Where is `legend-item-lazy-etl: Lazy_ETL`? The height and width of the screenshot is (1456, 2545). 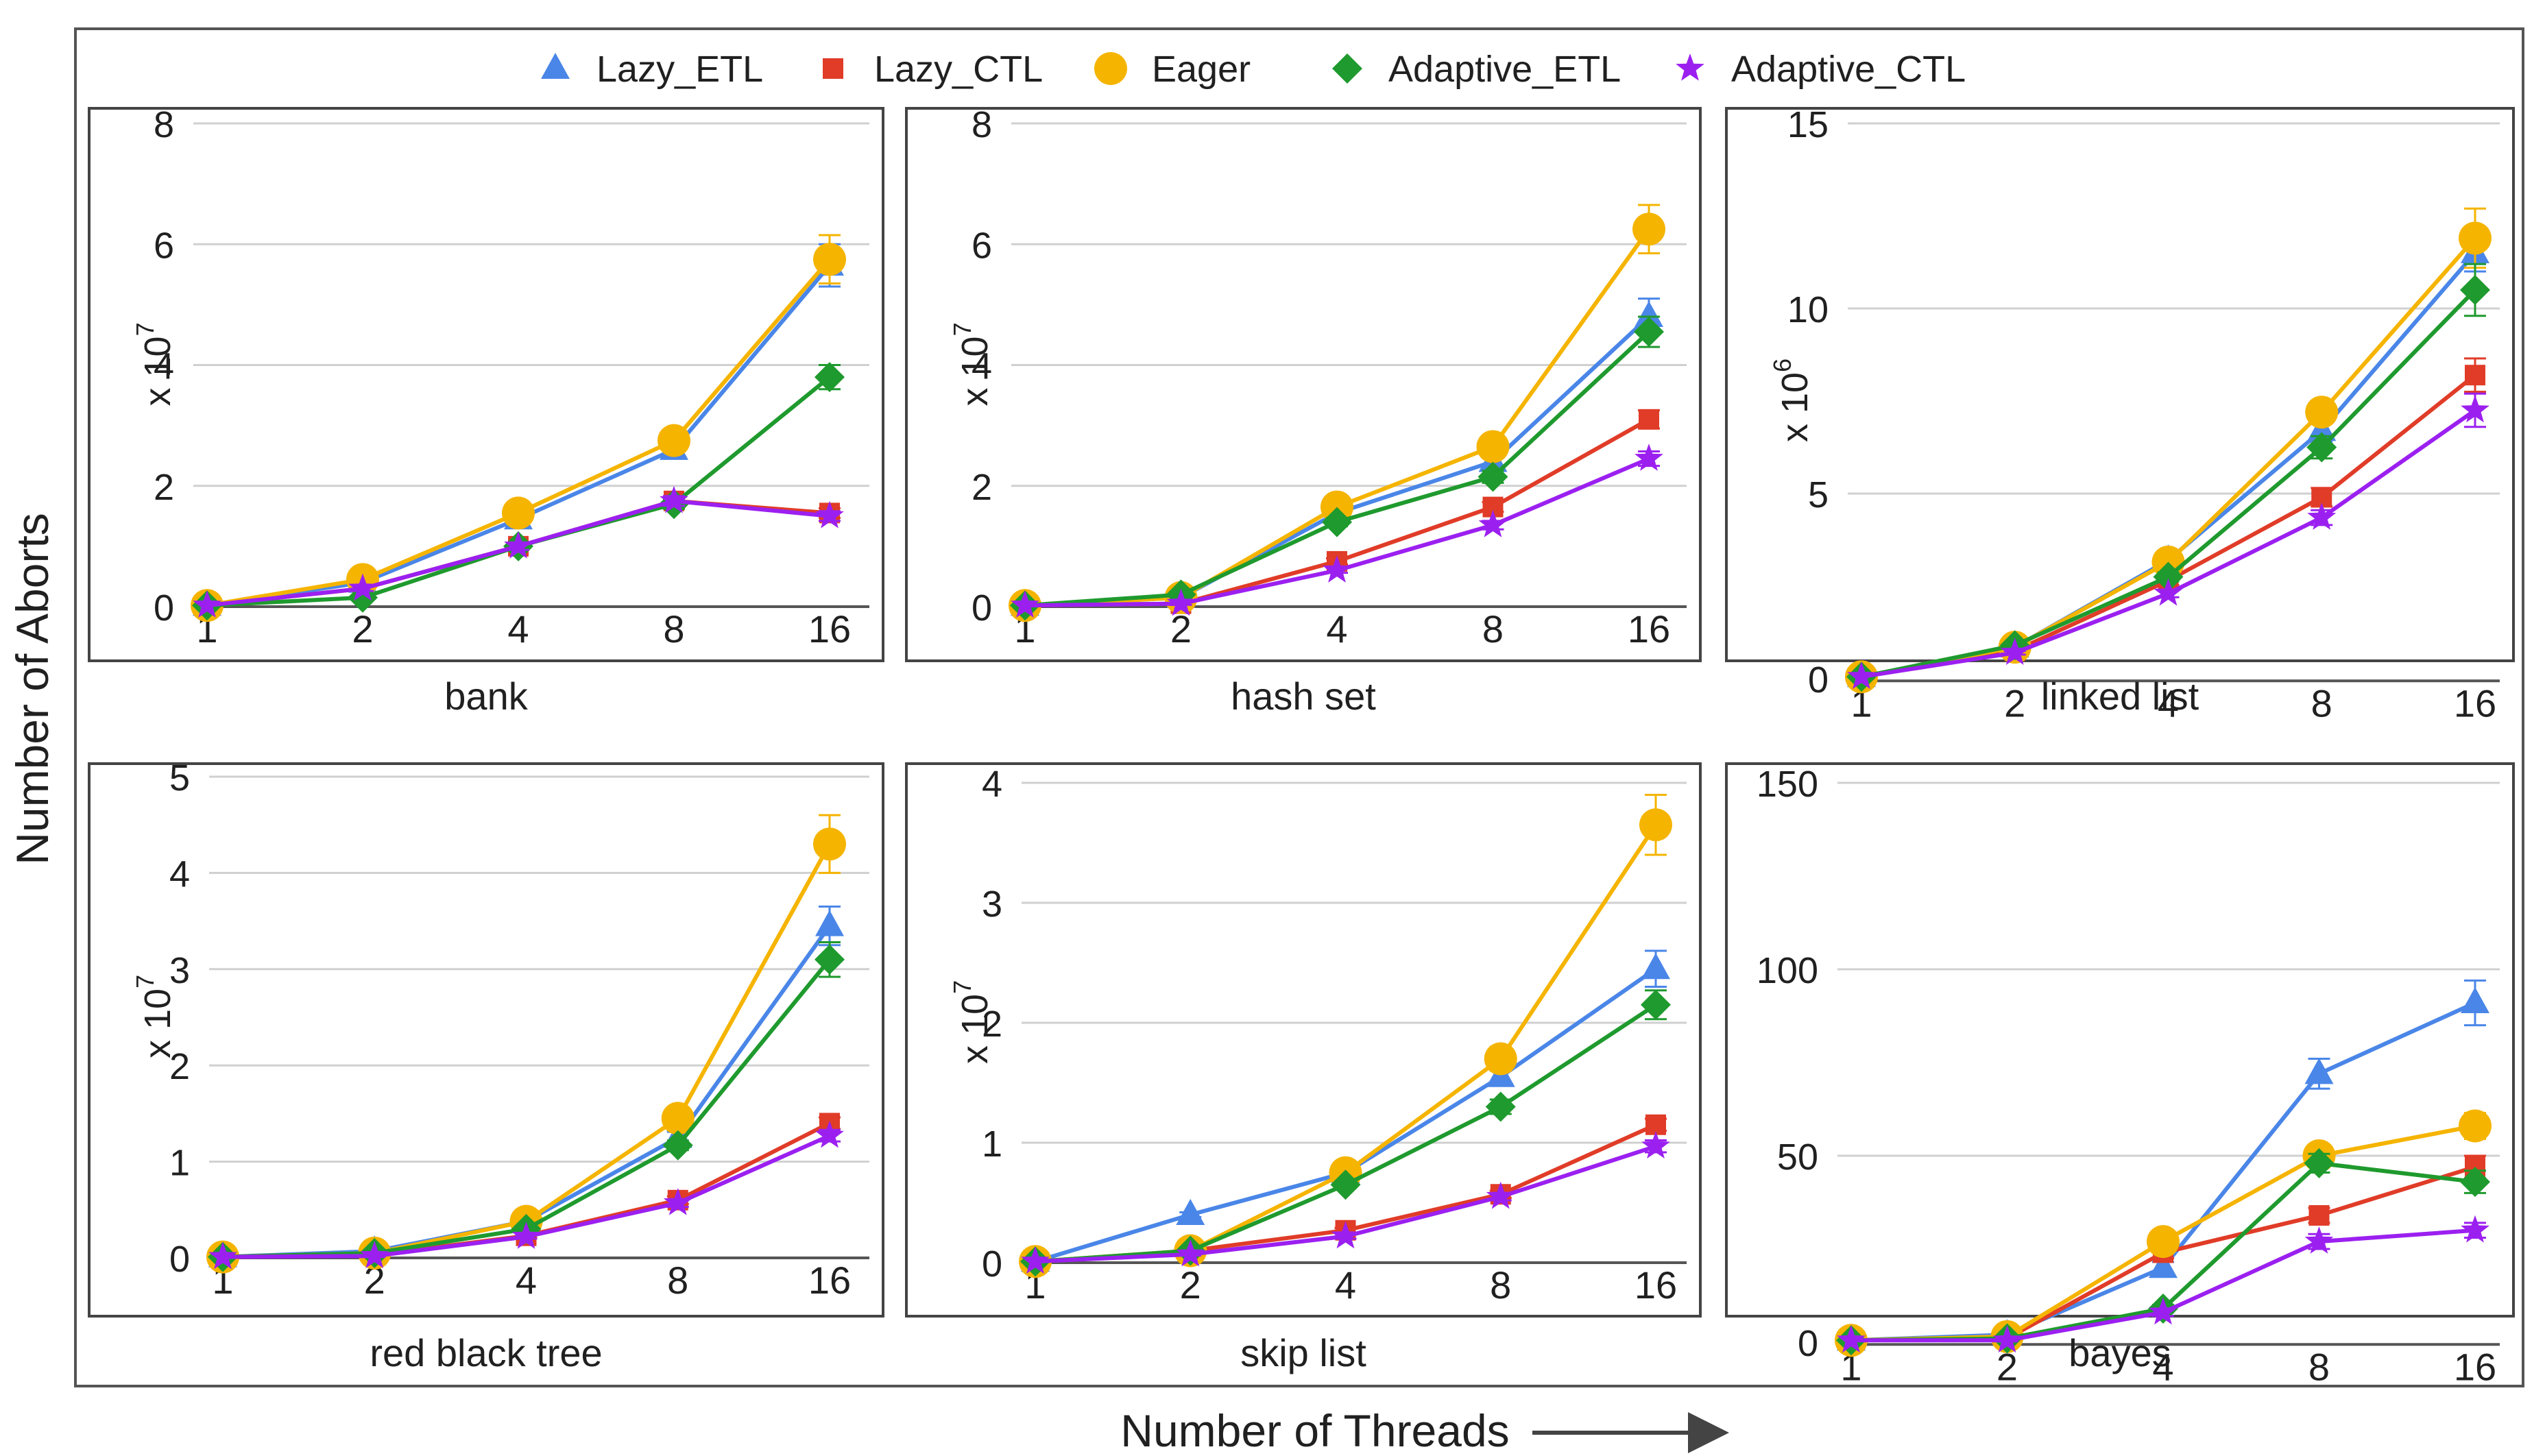
legend-item-lazy-etl: Lazy_ETL is located at coordinates (652, 69).